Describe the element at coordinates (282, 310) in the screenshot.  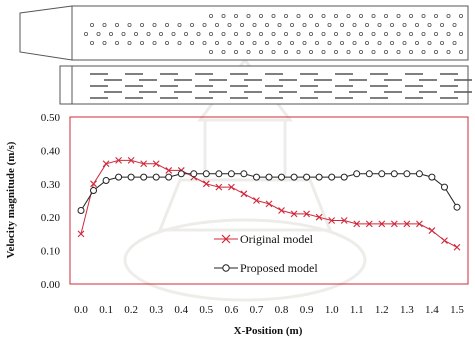
I see `x-tick-label: 0.8` at that location.